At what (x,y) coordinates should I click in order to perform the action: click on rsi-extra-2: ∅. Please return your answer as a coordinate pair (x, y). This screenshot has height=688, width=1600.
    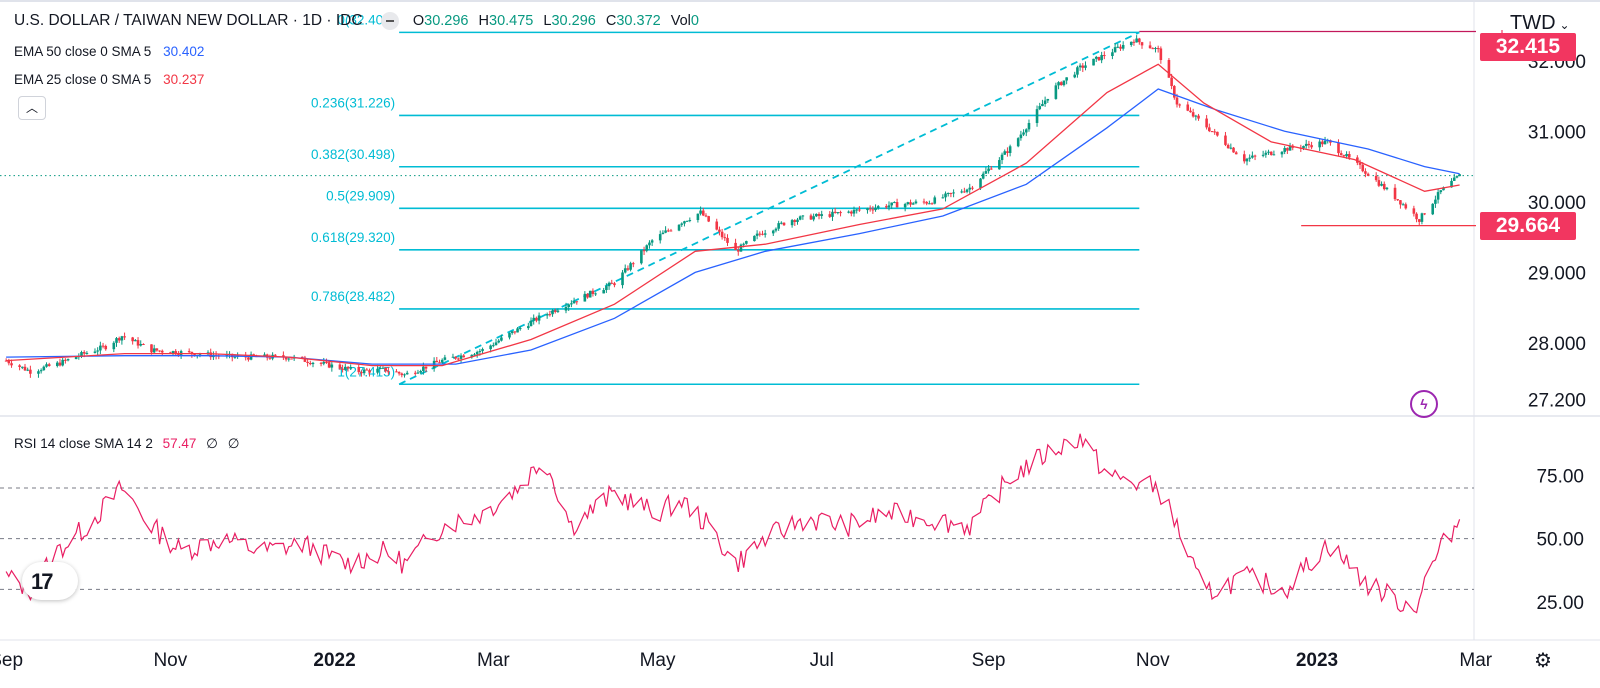
    Looking at the image, I should click on (233, 443).